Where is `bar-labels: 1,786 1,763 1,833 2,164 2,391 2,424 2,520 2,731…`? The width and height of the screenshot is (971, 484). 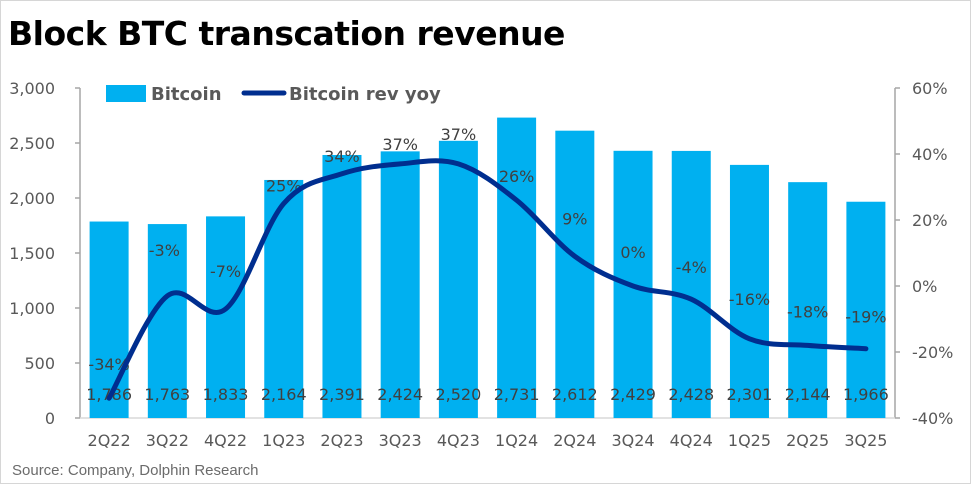 bar-labels: 1,786 1,763 1,833 2,164 2,391 2,424 2,520 2,731… is located at coordinates (487, 394).